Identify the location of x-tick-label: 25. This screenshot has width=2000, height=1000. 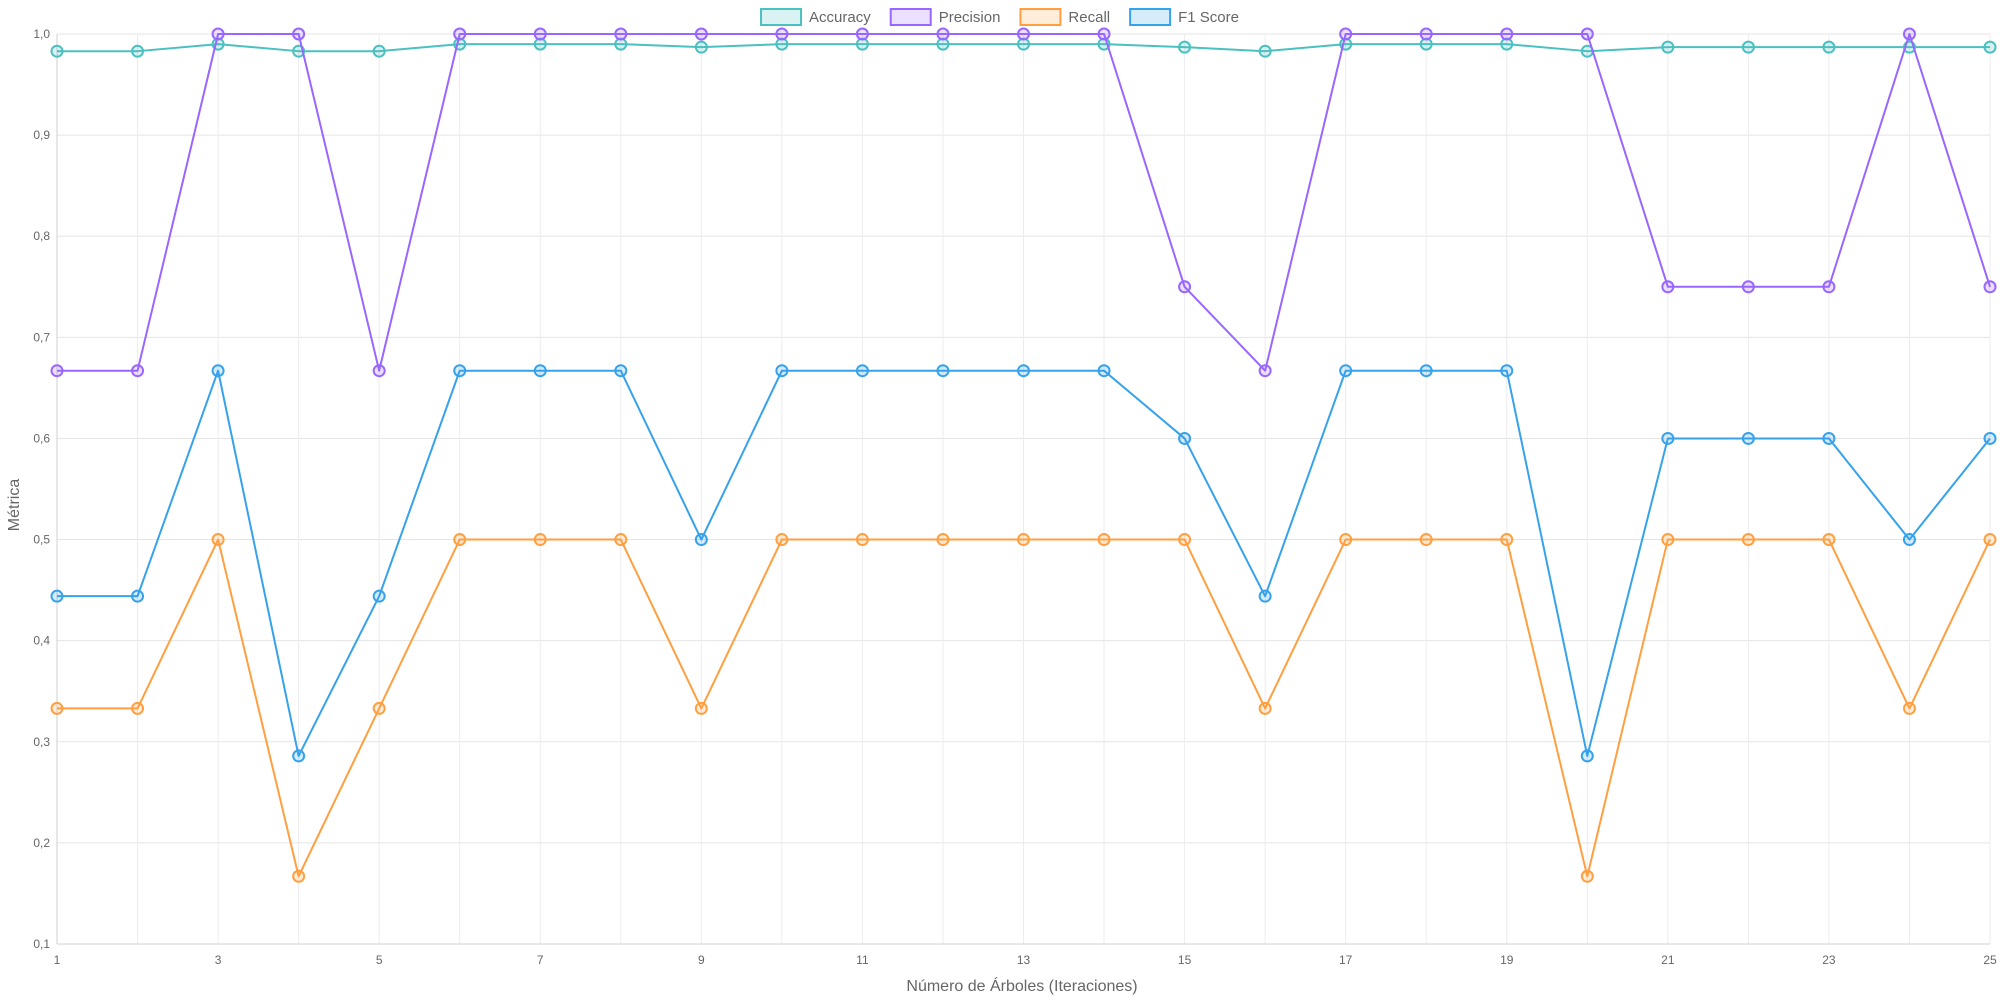
(1990, 960).